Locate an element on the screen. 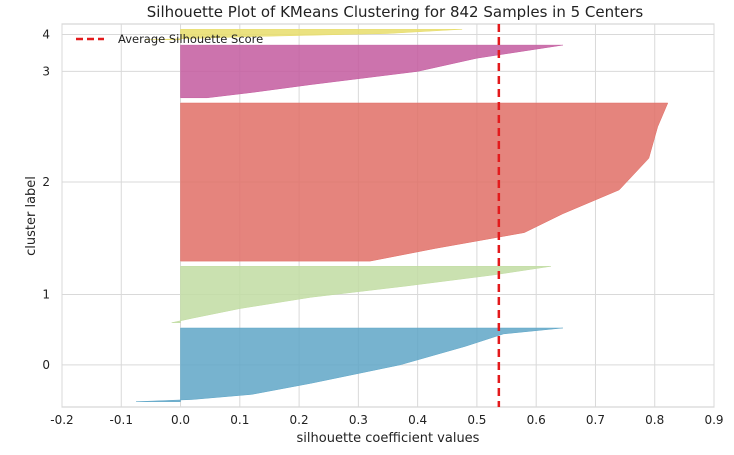  y-tick-label: 2 is located at coordinates (46, 182).